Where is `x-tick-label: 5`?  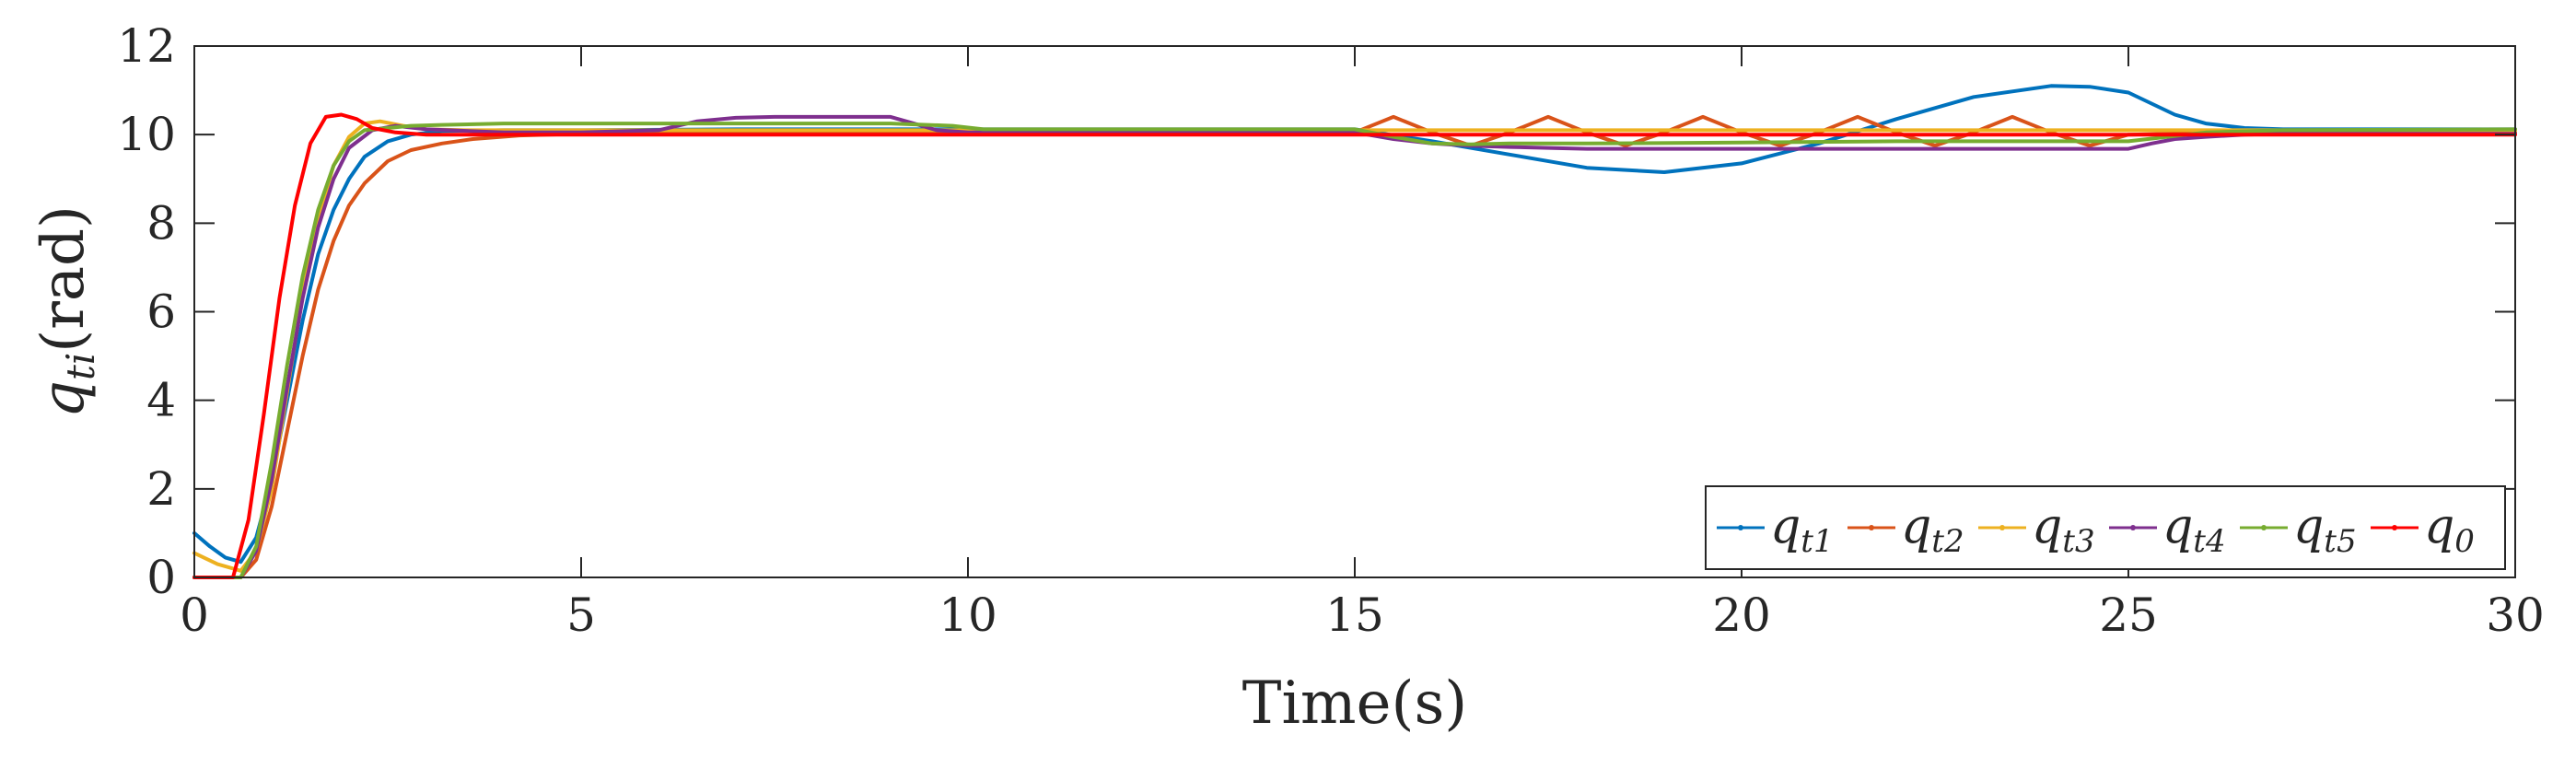
x-tick-label: 5 is located at coordinates (581, 615).